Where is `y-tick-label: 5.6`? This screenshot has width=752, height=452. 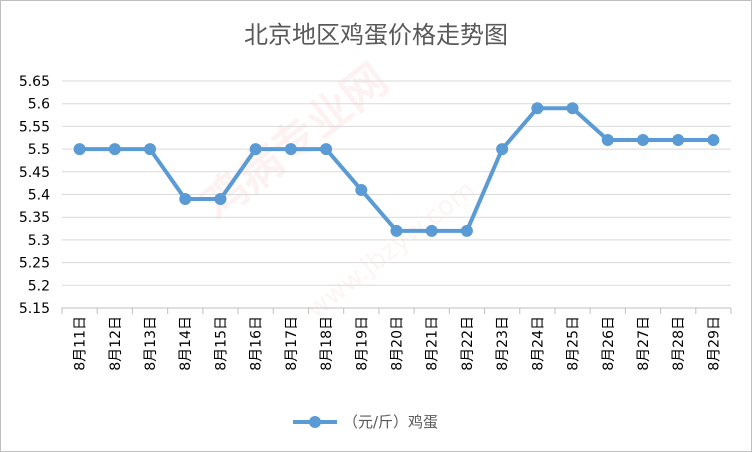
y-tick-label: 5.6 is located at coordinates (39, 105).